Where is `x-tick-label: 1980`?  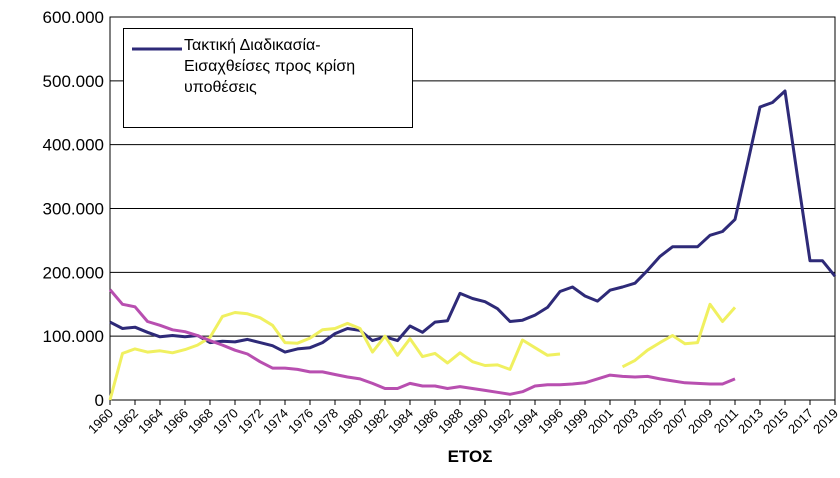
x-tick-label: 1980 is located at coordinates (350, 421).